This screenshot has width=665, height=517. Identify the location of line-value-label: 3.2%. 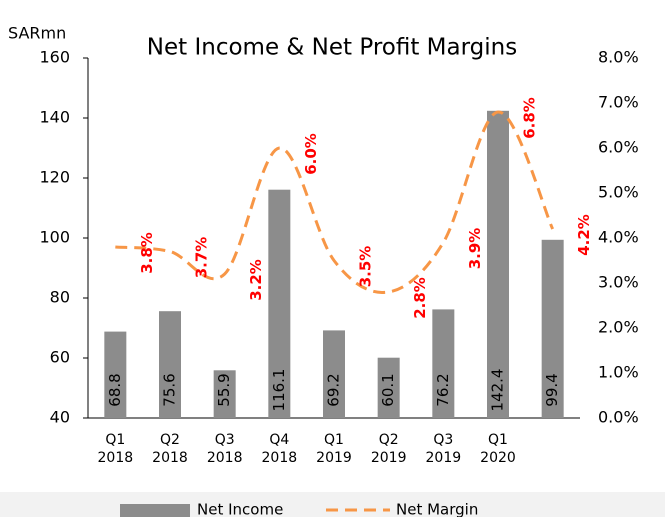
(256, 280).